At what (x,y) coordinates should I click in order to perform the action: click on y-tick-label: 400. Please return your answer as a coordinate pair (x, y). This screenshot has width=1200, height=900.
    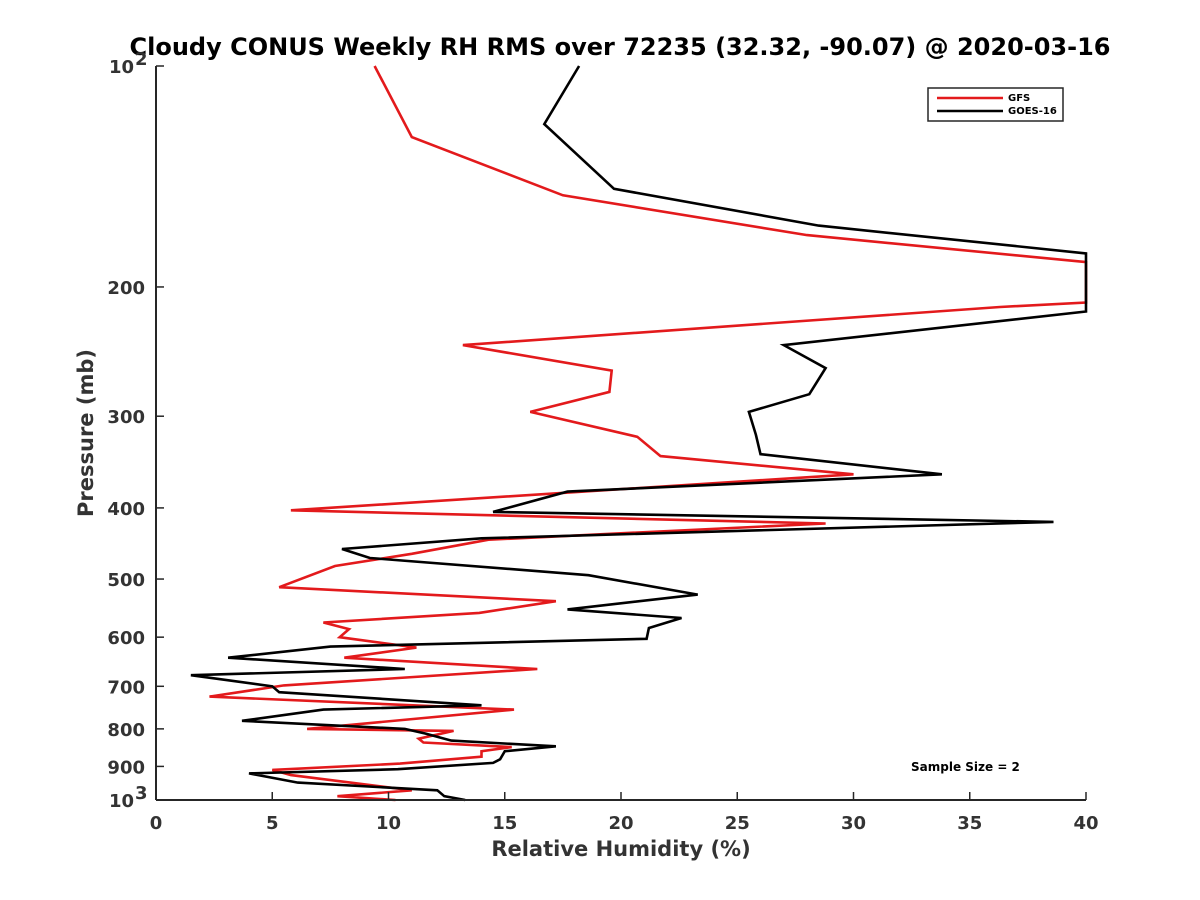
    Looking at the image, I should click on (126, 509).